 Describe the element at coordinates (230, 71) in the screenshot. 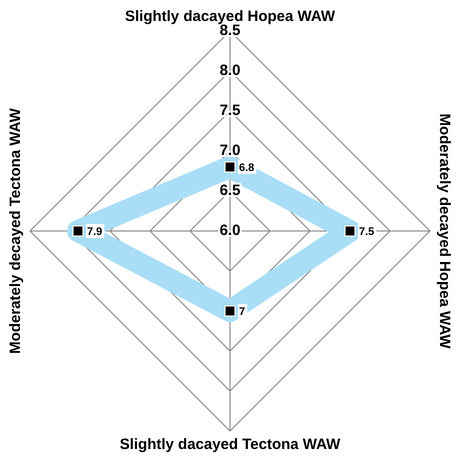

I see `y-tick-label: 8.0` at that location.